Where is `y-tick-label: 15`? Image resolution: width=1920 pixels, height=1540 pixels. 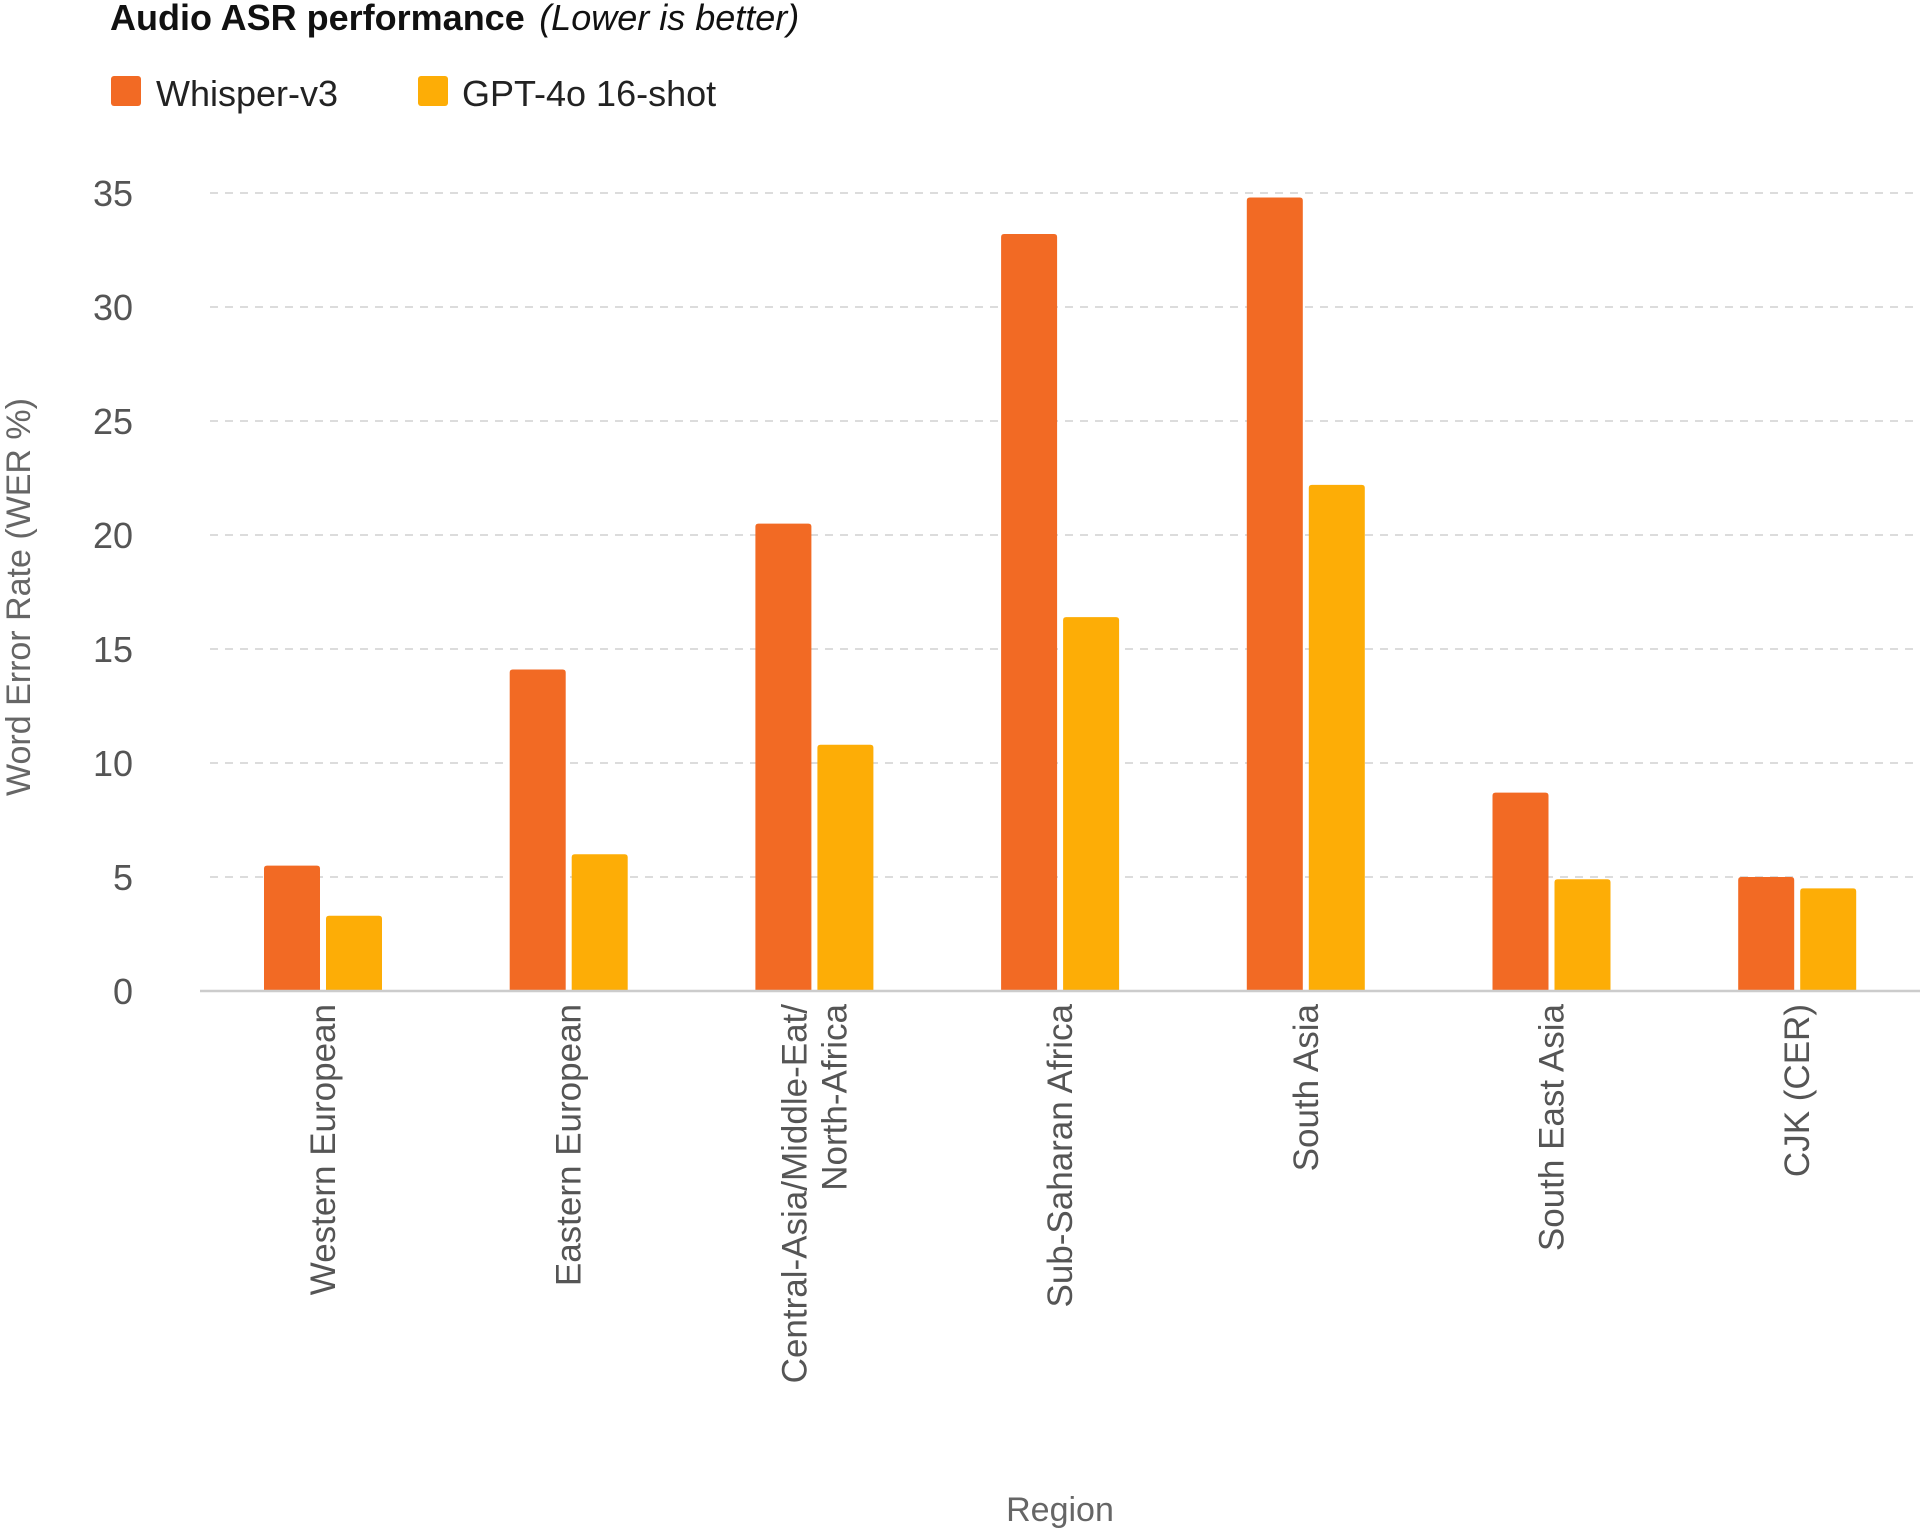 y-tick-label: 15 is located at coordinates (113, 649).